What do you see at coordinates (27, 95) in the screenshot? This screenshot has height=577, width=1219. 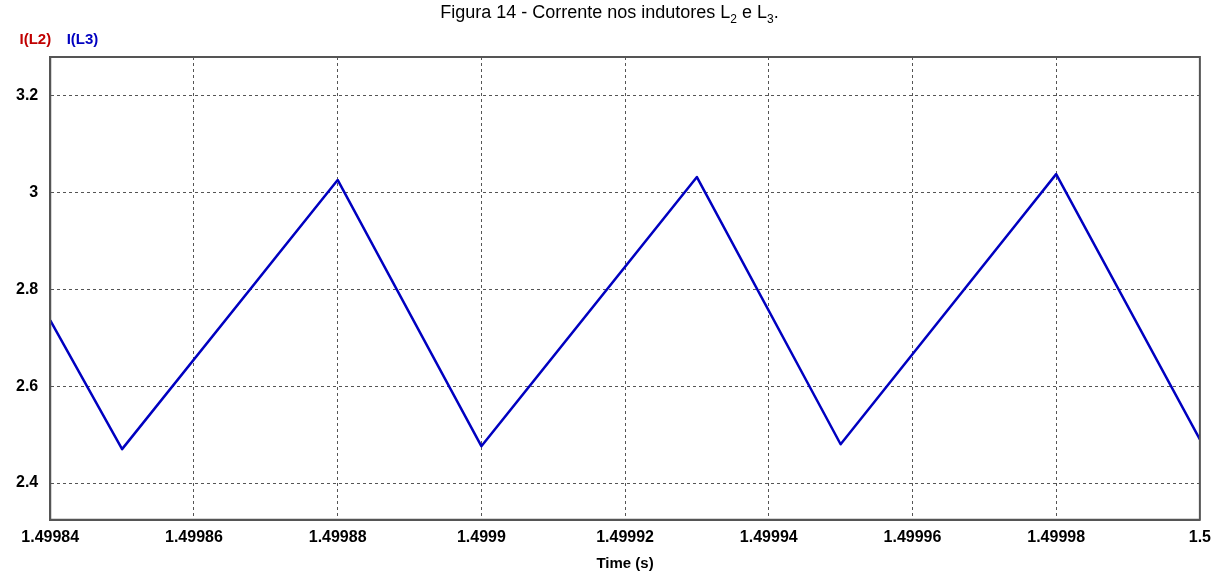 I see `y-tick-label: 3.2` at bounding box center [27, 95].